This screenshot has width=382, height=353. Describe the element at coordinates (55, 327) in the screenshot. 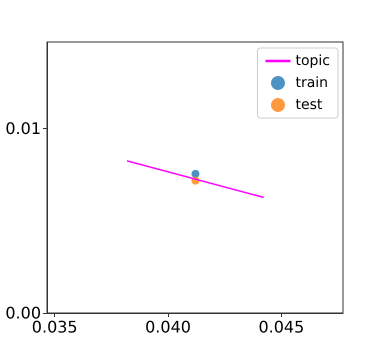

I see `x-tick-label: 0.035` at that location.